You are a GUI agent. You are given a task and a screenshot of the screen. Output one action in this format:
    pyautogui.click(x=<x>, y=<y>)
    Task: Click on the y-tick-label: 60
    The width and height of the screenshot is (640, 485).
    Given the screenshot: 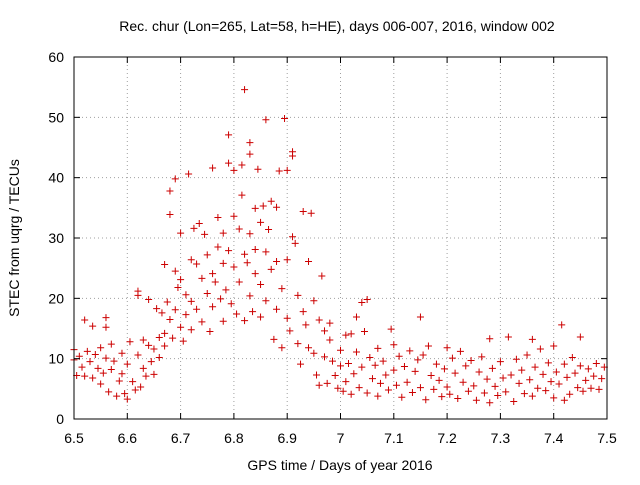 What is the action you would take?
    pyautogui.click(x=56, y=57)
    